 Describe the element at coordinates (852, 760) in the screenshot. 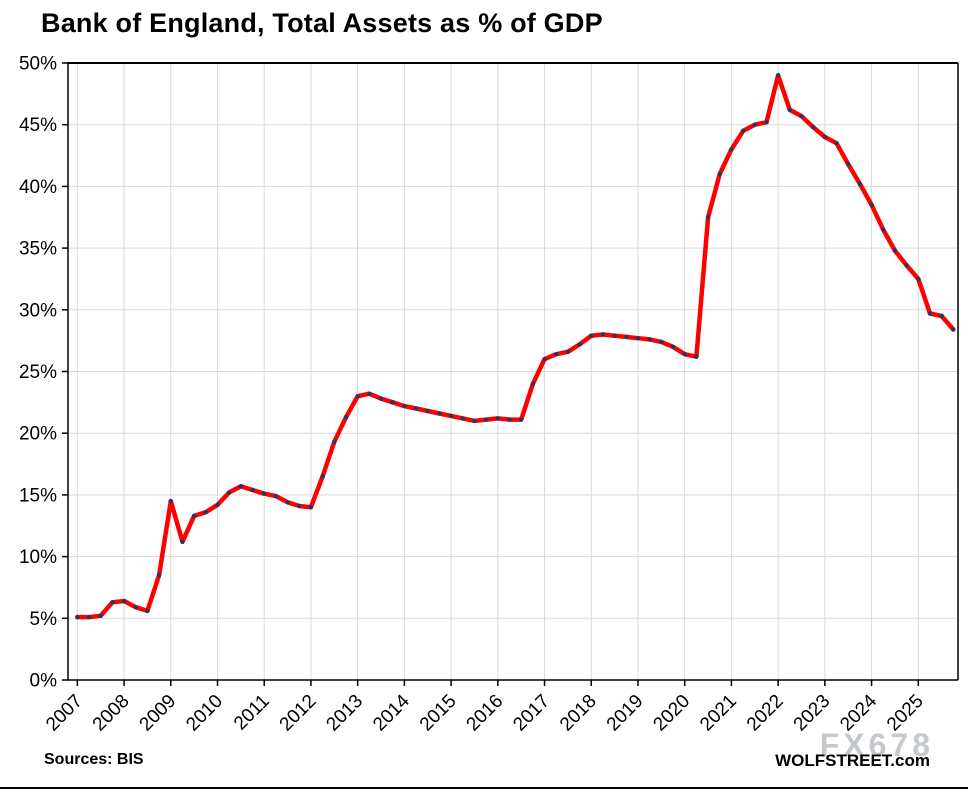

I see `brand-label: WOLFSTREET.com` at that location.